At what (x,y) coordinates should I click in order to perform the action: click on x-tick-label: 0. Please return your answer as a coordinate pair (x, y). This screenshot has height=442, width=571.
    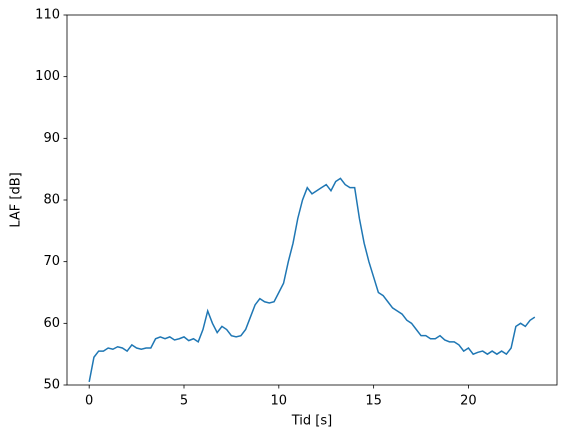
    Looking at the image, I should click on (89, 401).